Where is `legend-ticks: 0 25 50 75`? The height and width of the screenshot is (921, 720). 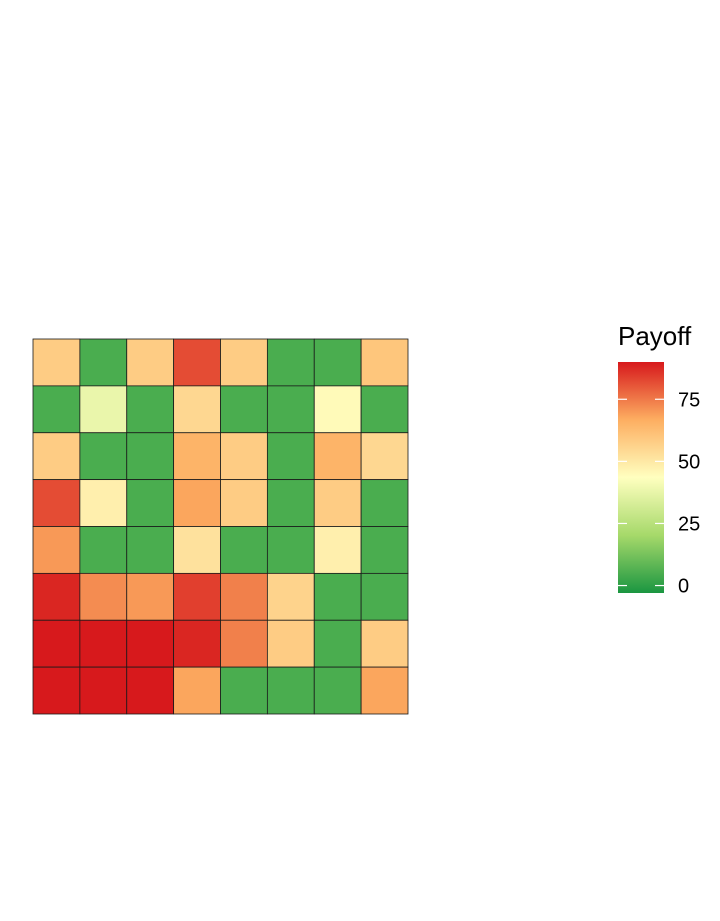
legend-ticks: 0 25 50 75 is located at coordinates (659, 493).